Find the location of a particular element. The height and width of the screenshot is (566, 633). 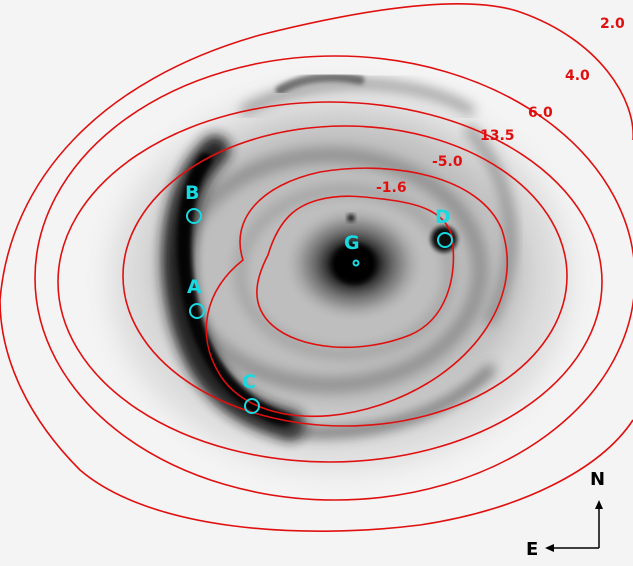

label-d: D is located at coordinates (443, 217).